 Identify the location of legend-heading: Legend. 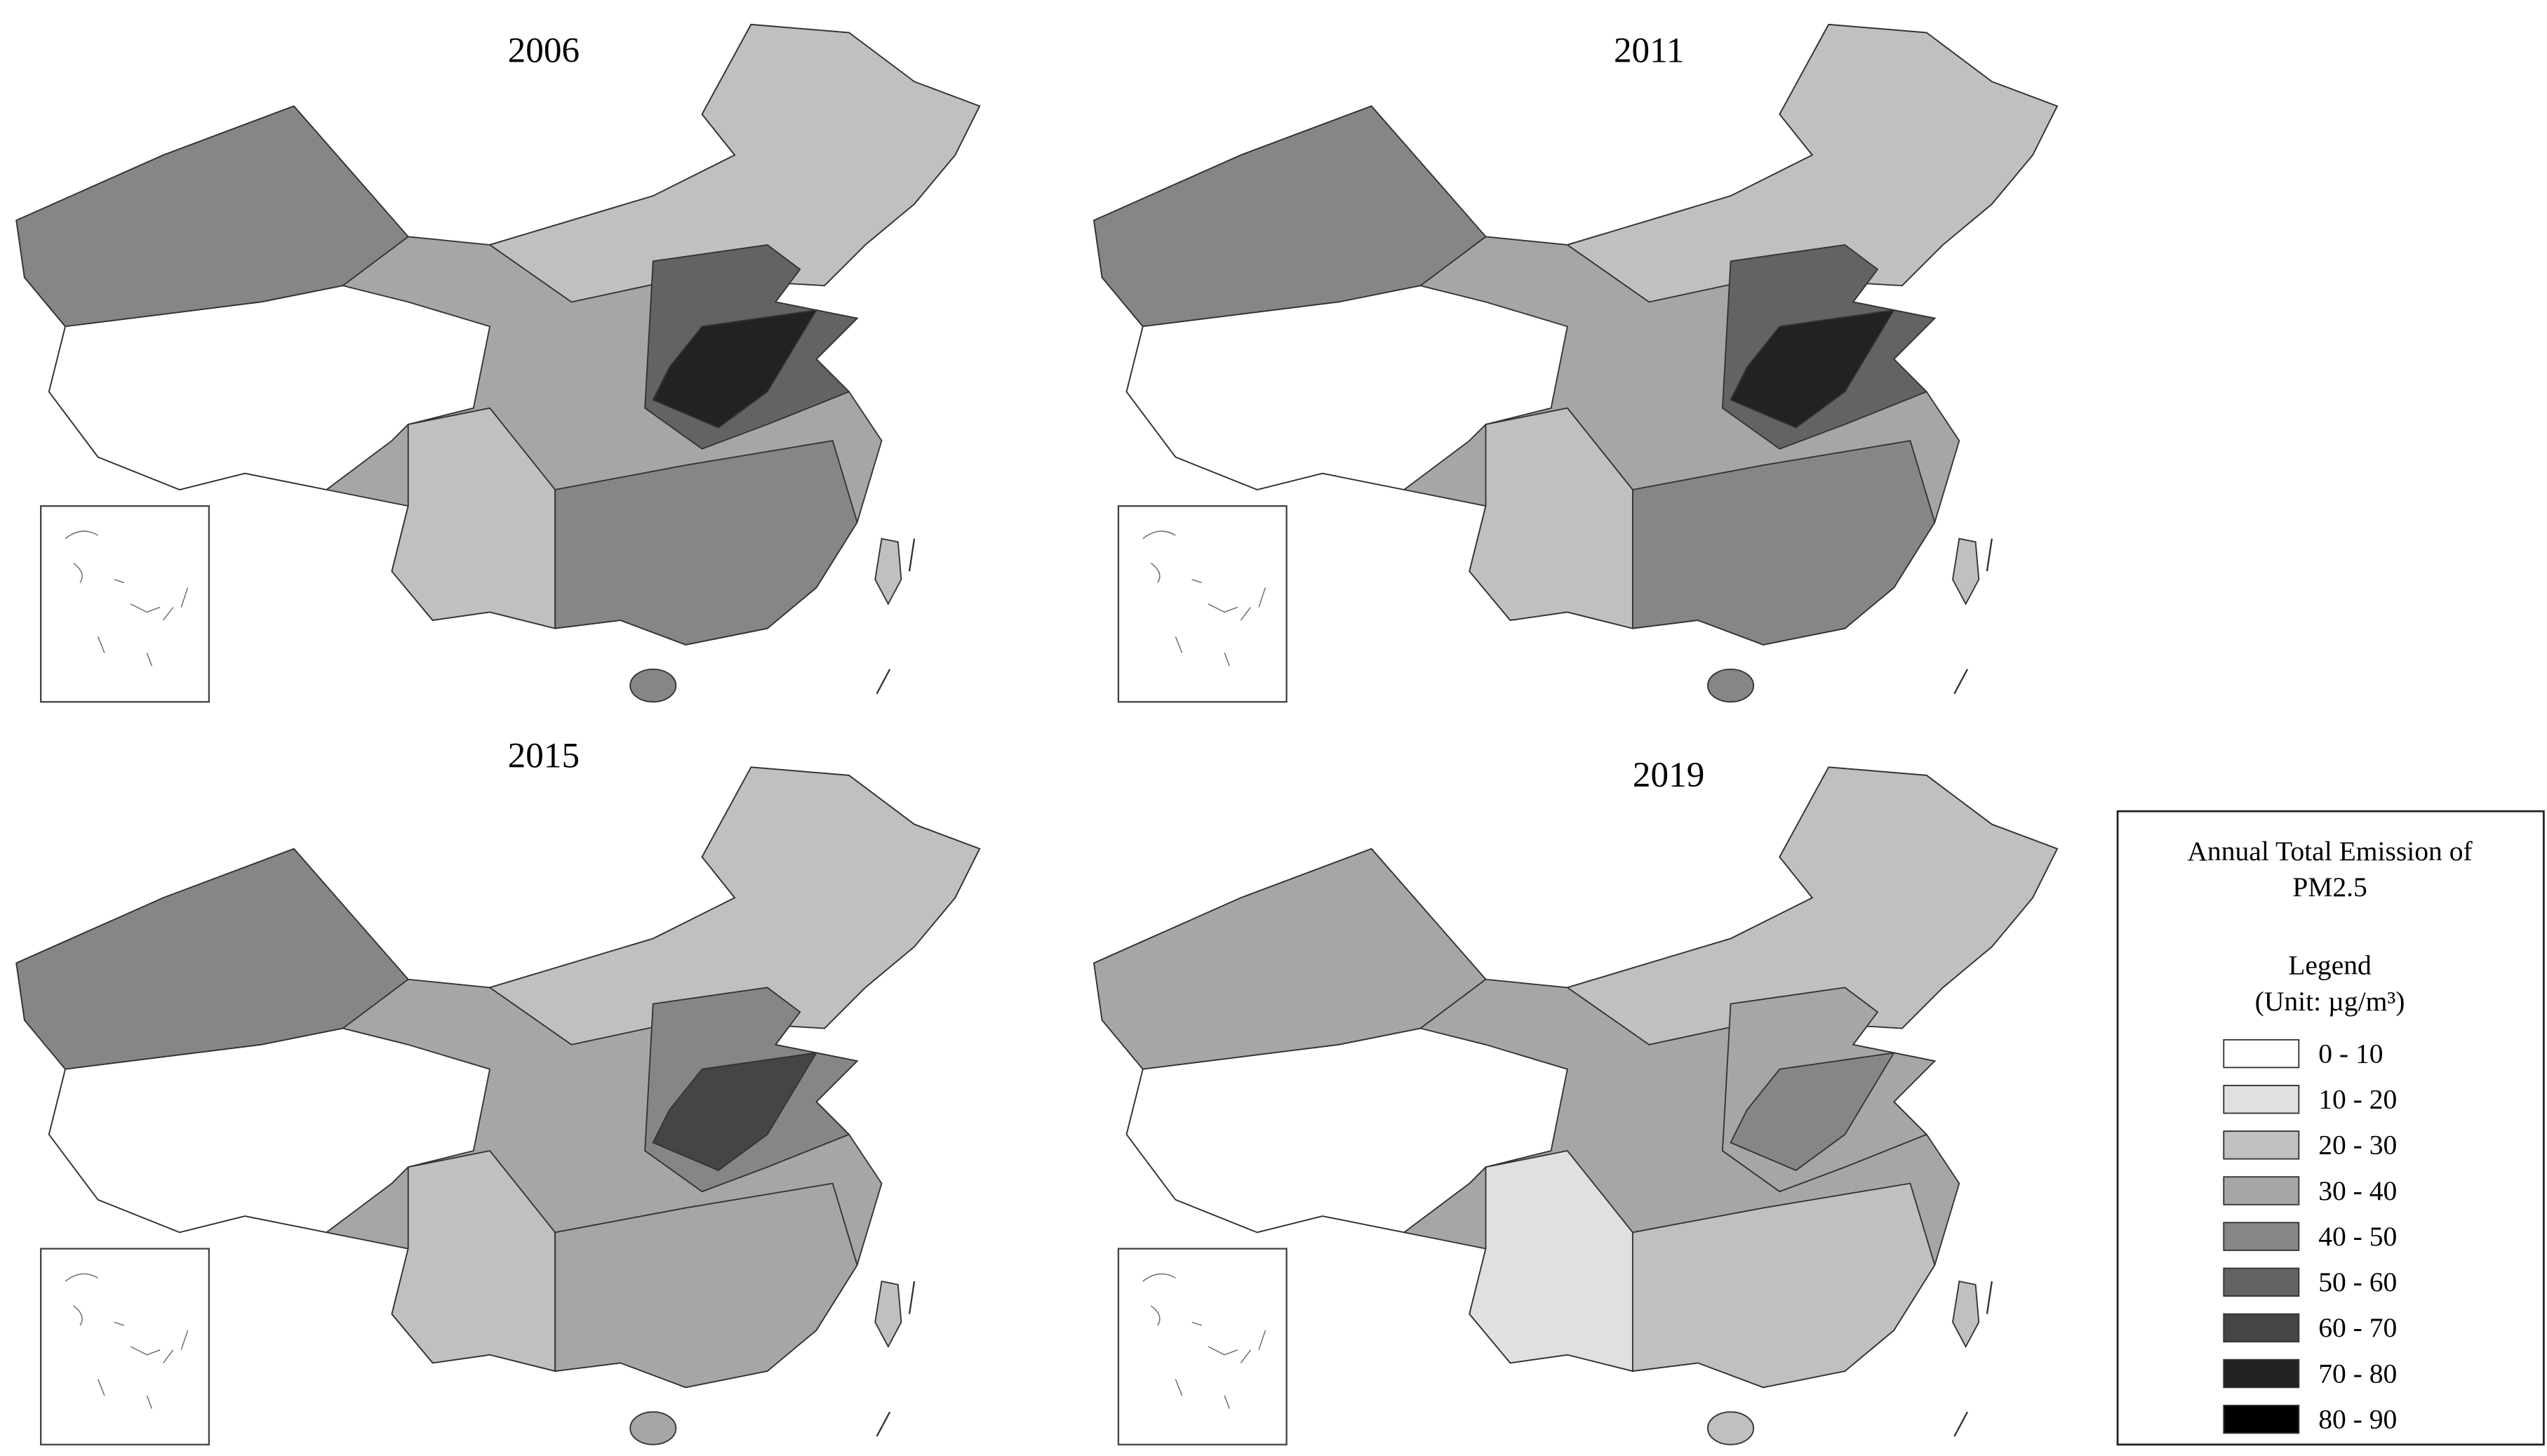
(2330, 966).